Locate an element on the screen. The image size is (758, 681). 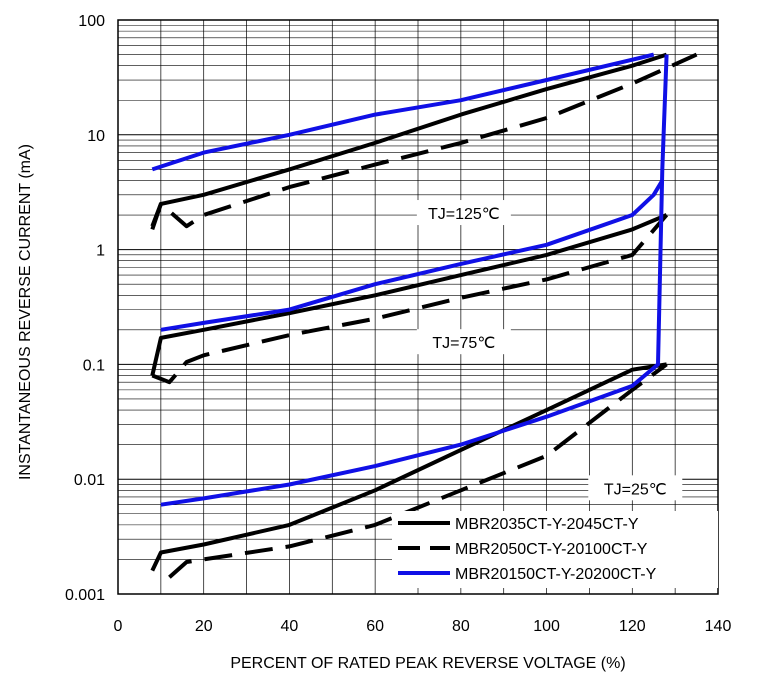
y-tick-label: 1 is located at coordinates (100, 251).